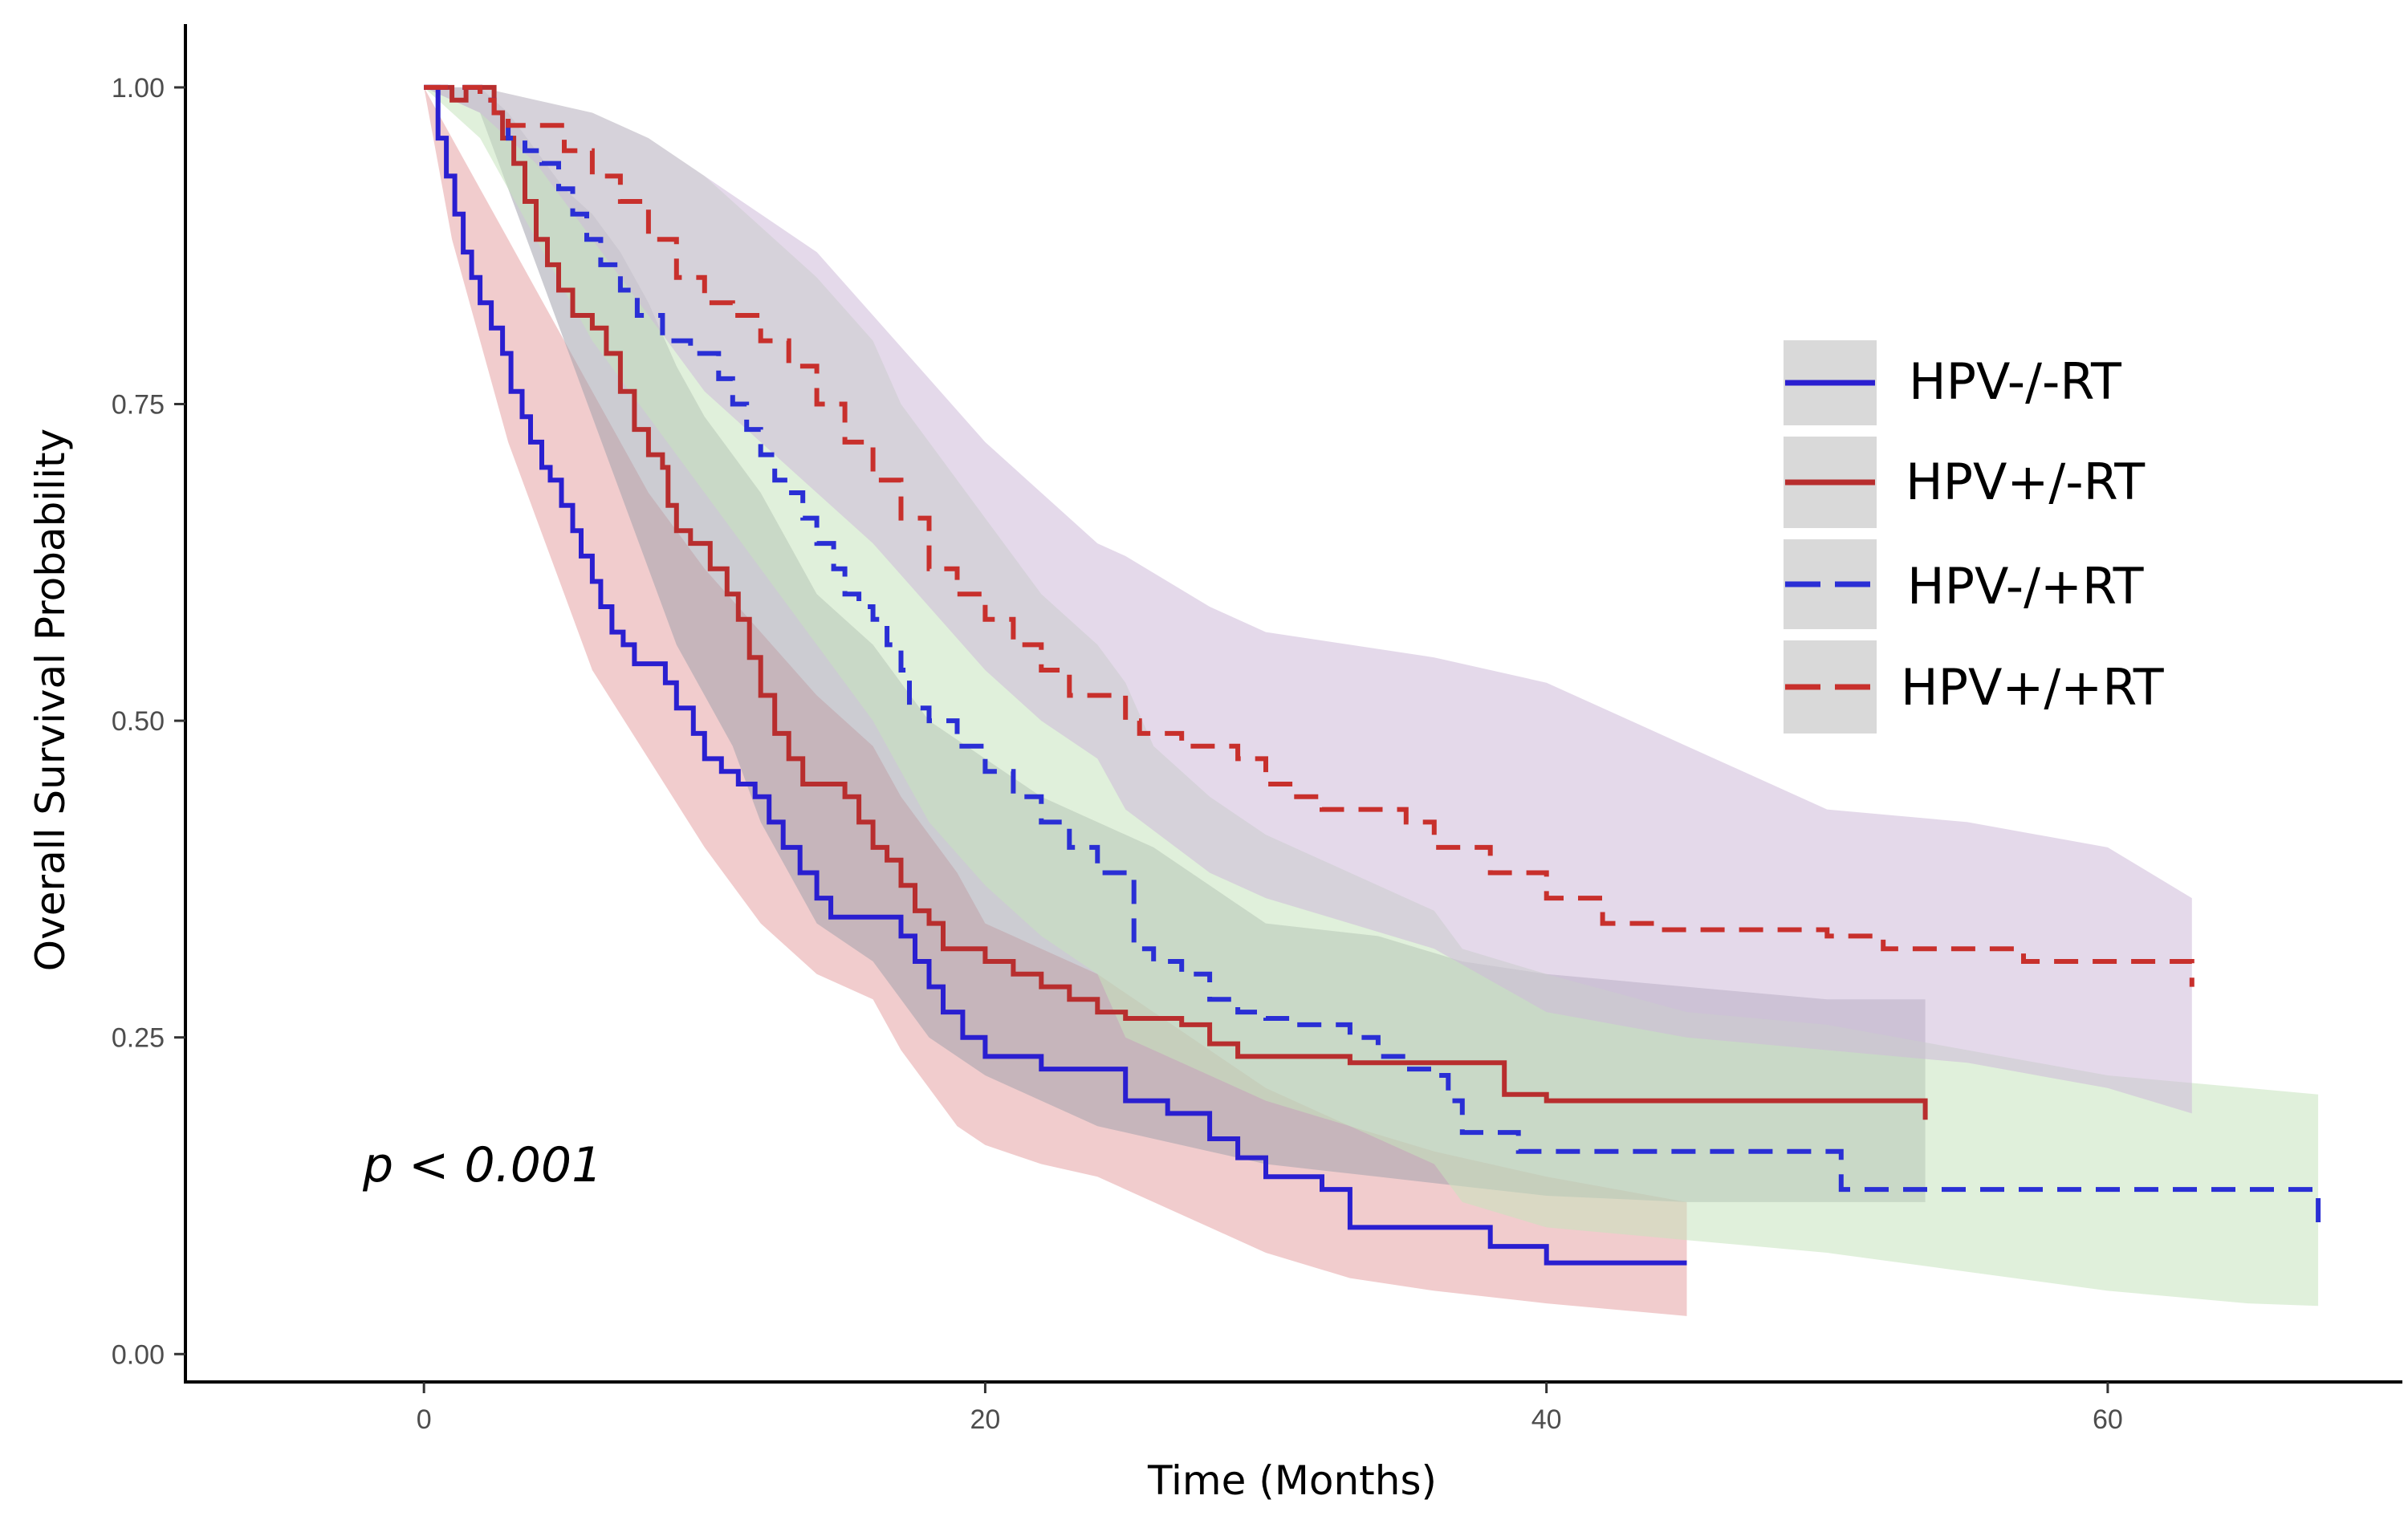 The width and height of the screenshot is (2408, 1524). Describe the element at coordinates (424, 1419) in the screenshot. I see `x-tick-label: 0` at that location.